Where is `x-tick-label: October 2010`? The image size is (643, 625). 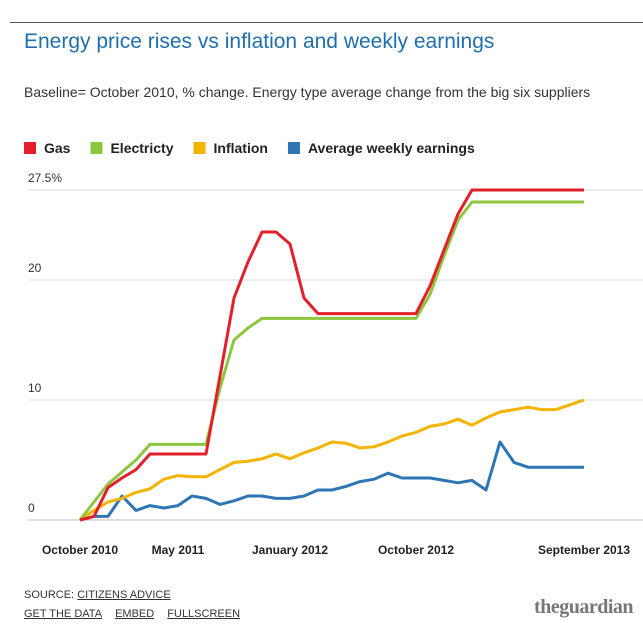 x-tick-label: October 2010 is located at coordinates (80, 550).